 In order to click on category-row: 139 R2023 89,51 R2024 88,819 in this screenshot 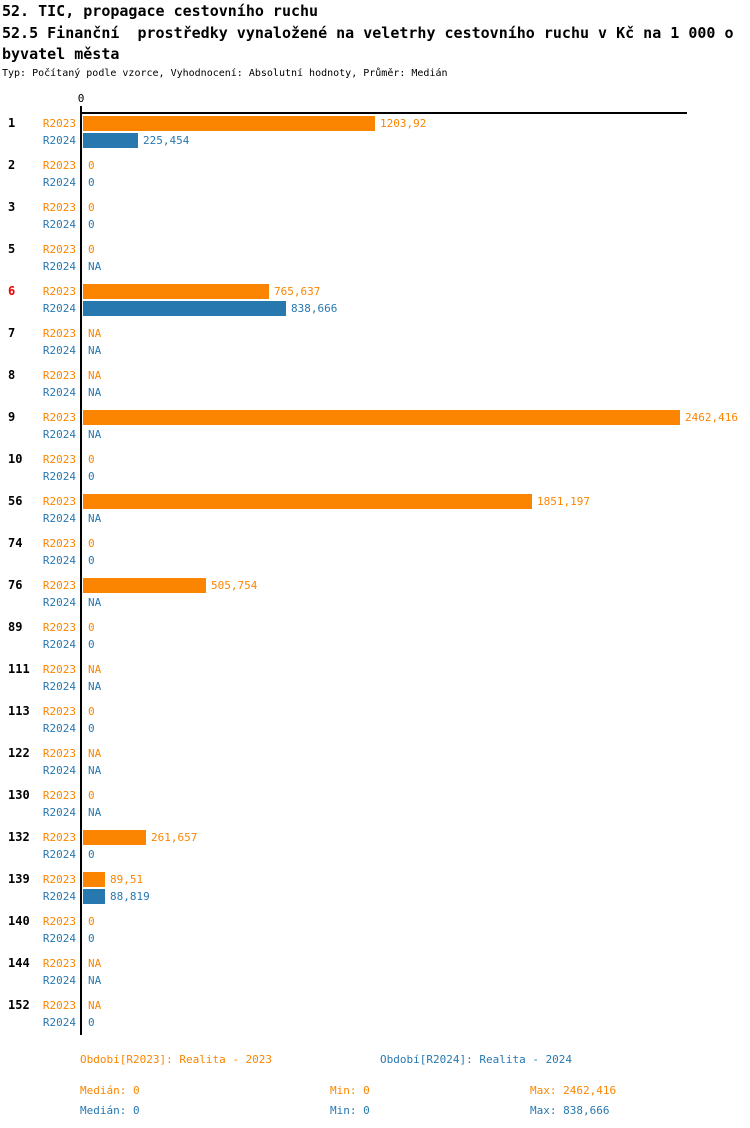, I will do `click(375, 888)`.